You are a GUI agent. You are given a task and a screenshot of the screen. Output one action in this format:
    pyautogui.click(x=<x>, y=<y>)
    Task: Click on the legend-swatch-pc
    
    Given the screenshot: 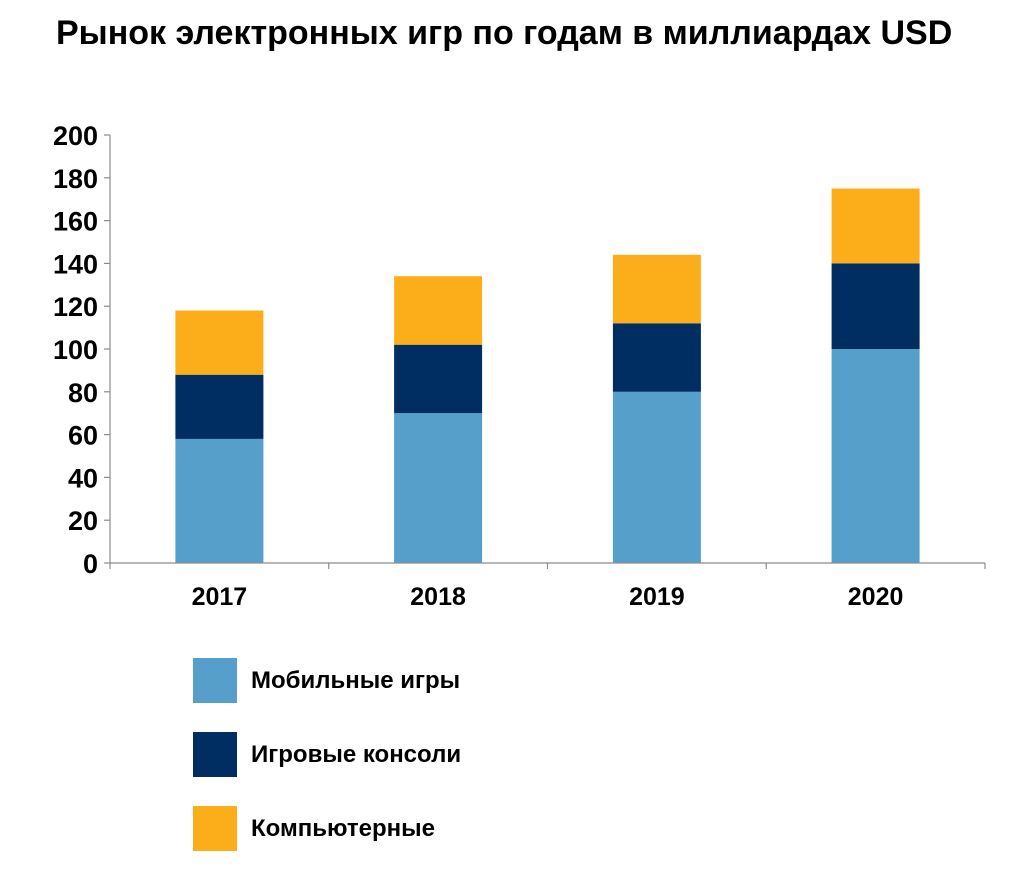 What is the action you would take?
    pyautogui.click(x=215, y=828)
    